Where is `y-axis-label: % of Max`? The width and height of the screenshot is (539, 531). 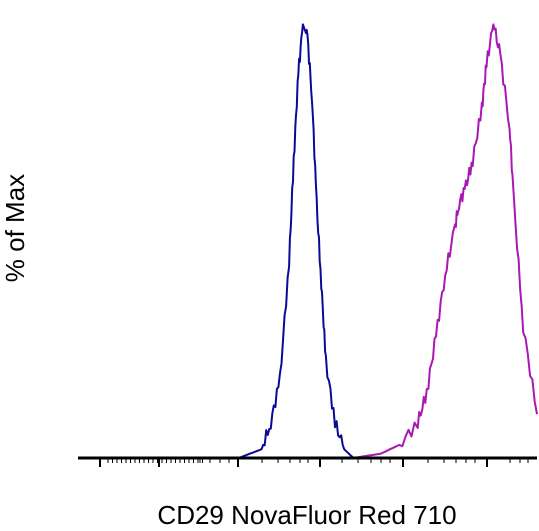 y-axis-label: % of Max is located at coordinates (15, 228).